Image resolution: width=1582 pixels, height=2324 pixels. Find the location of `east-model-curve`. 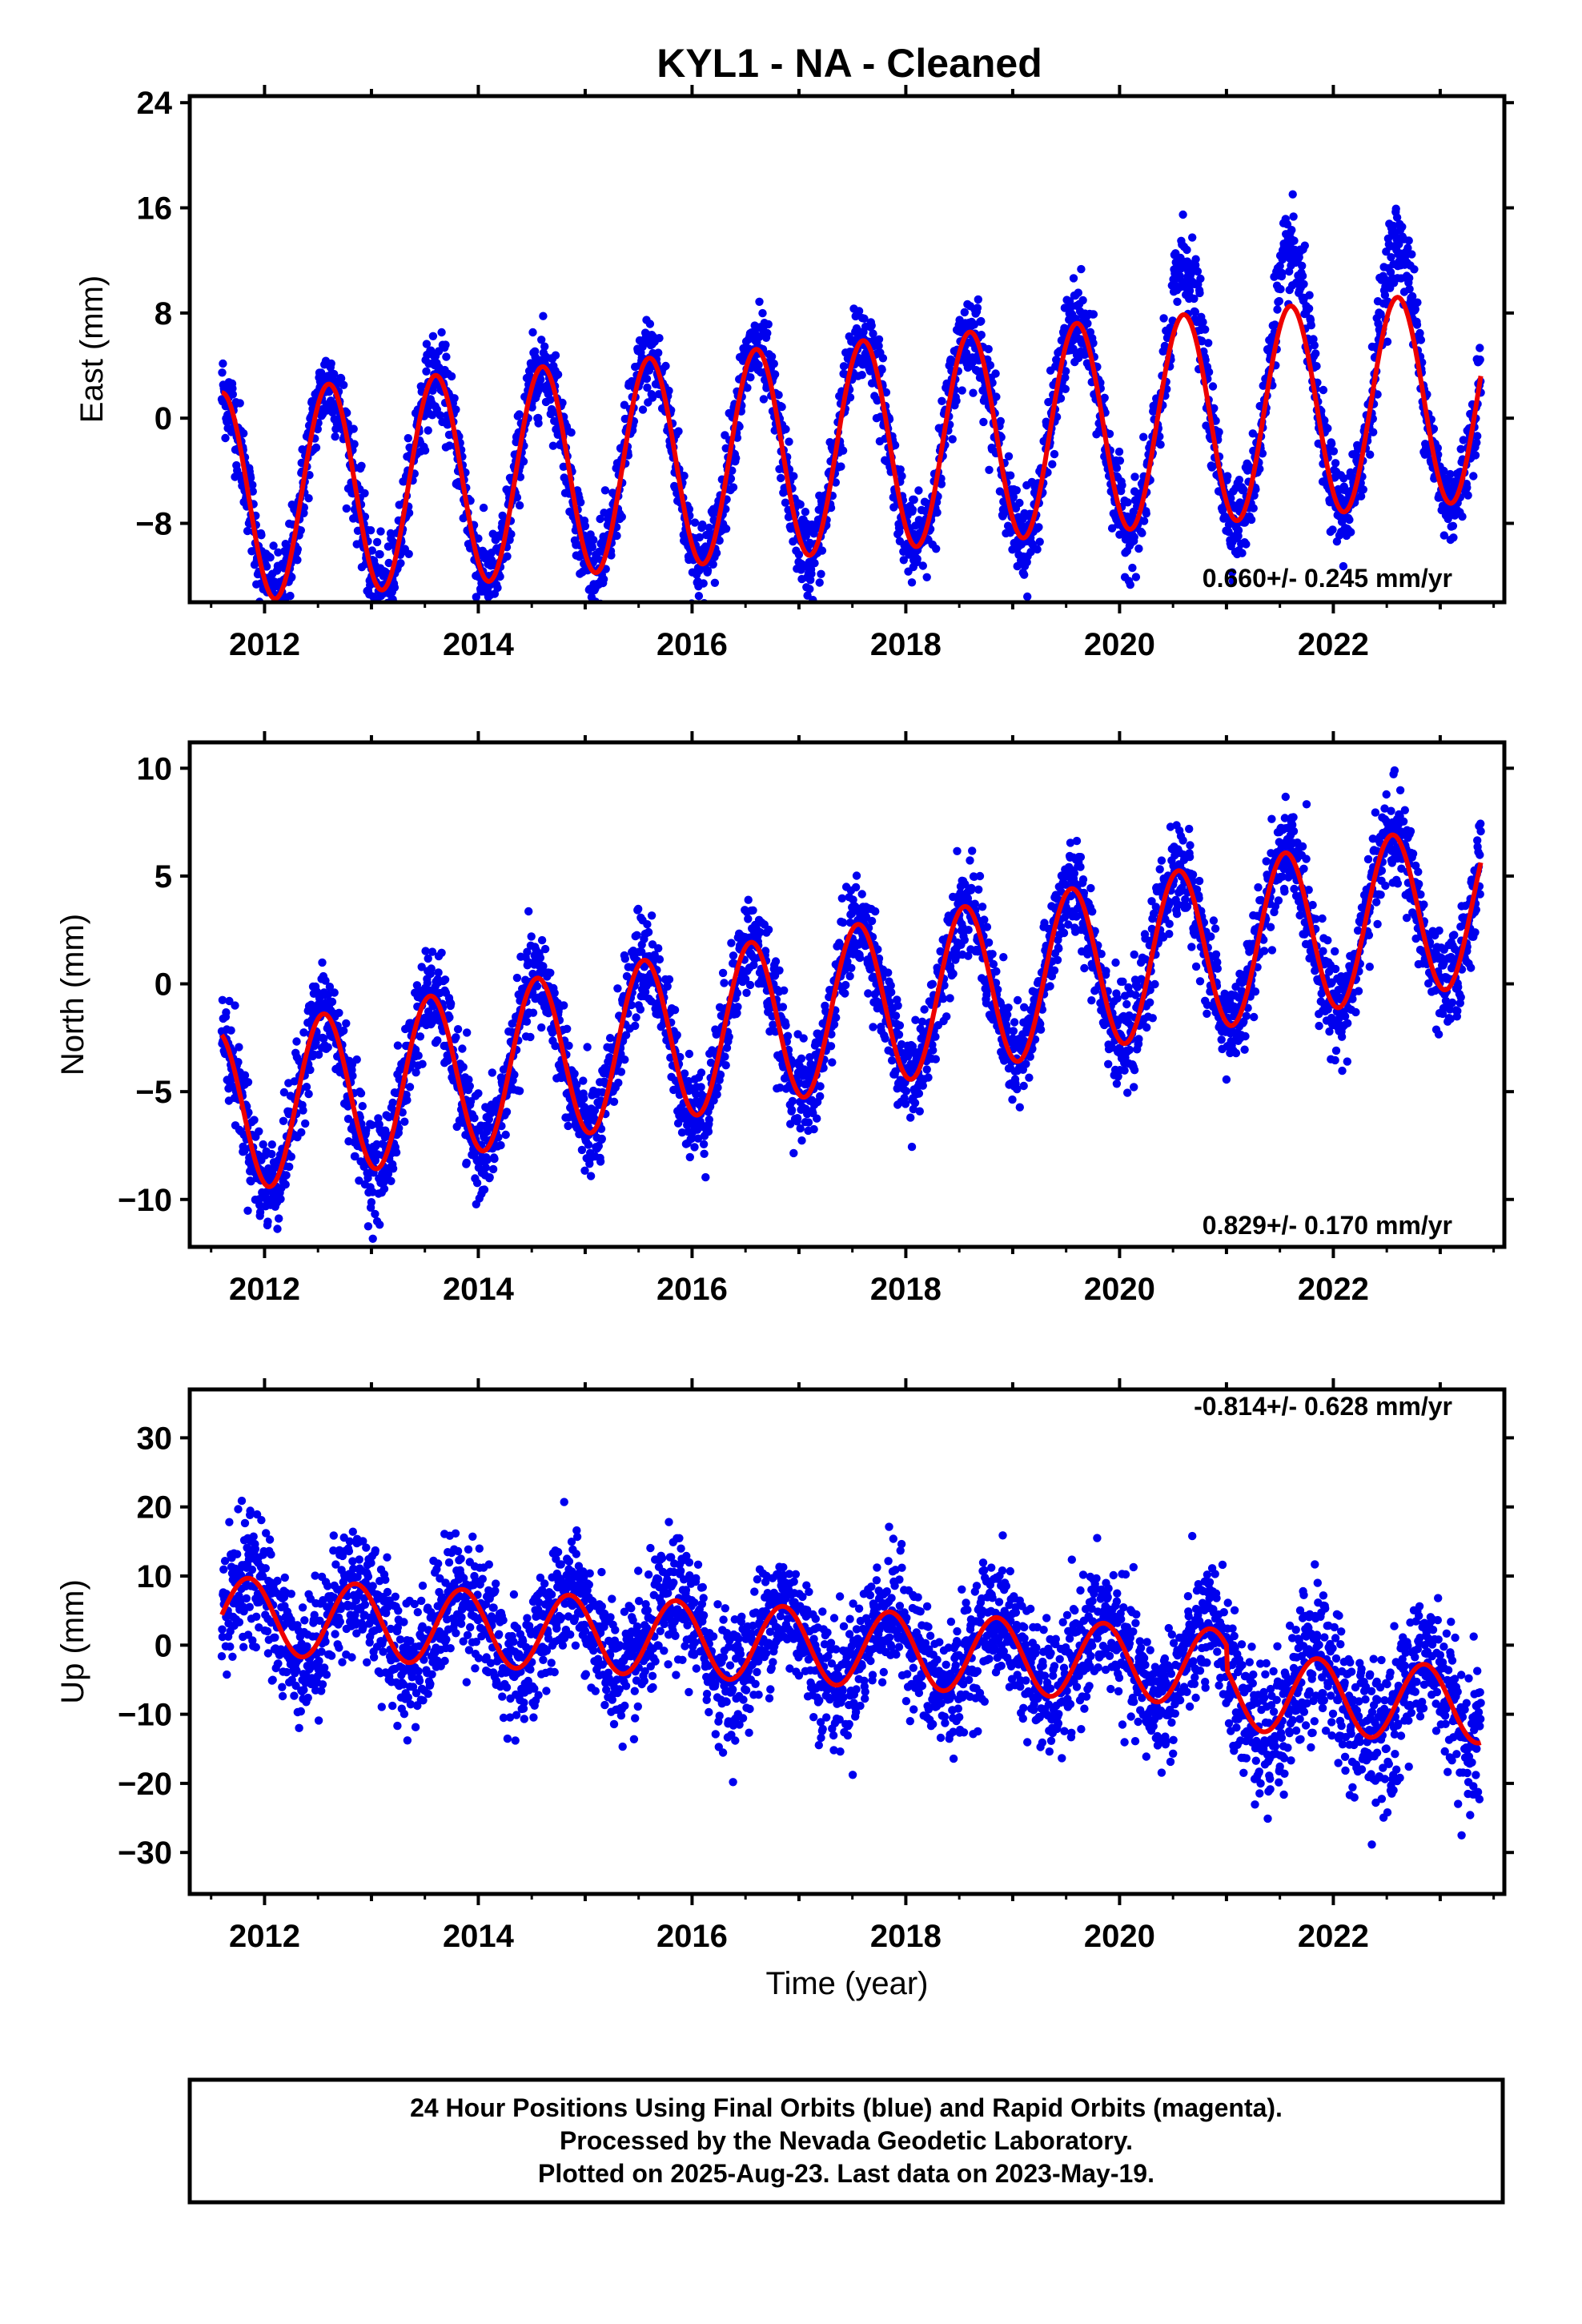

east-model-curve is located at coordinates (852, 448).